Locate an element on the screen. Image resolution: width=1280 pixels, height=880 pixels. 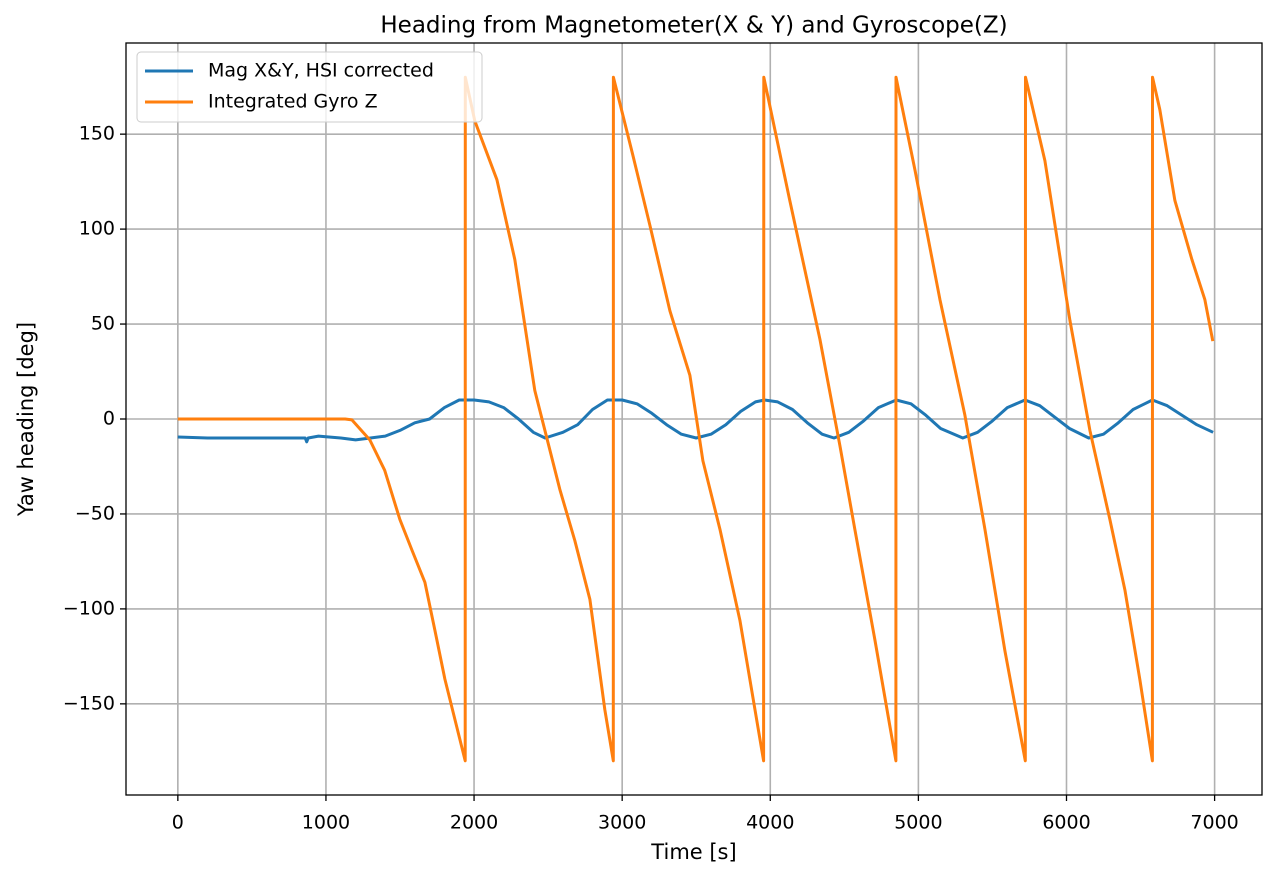
x-tick-label: 7000 is located at coordinates (1214, 823).